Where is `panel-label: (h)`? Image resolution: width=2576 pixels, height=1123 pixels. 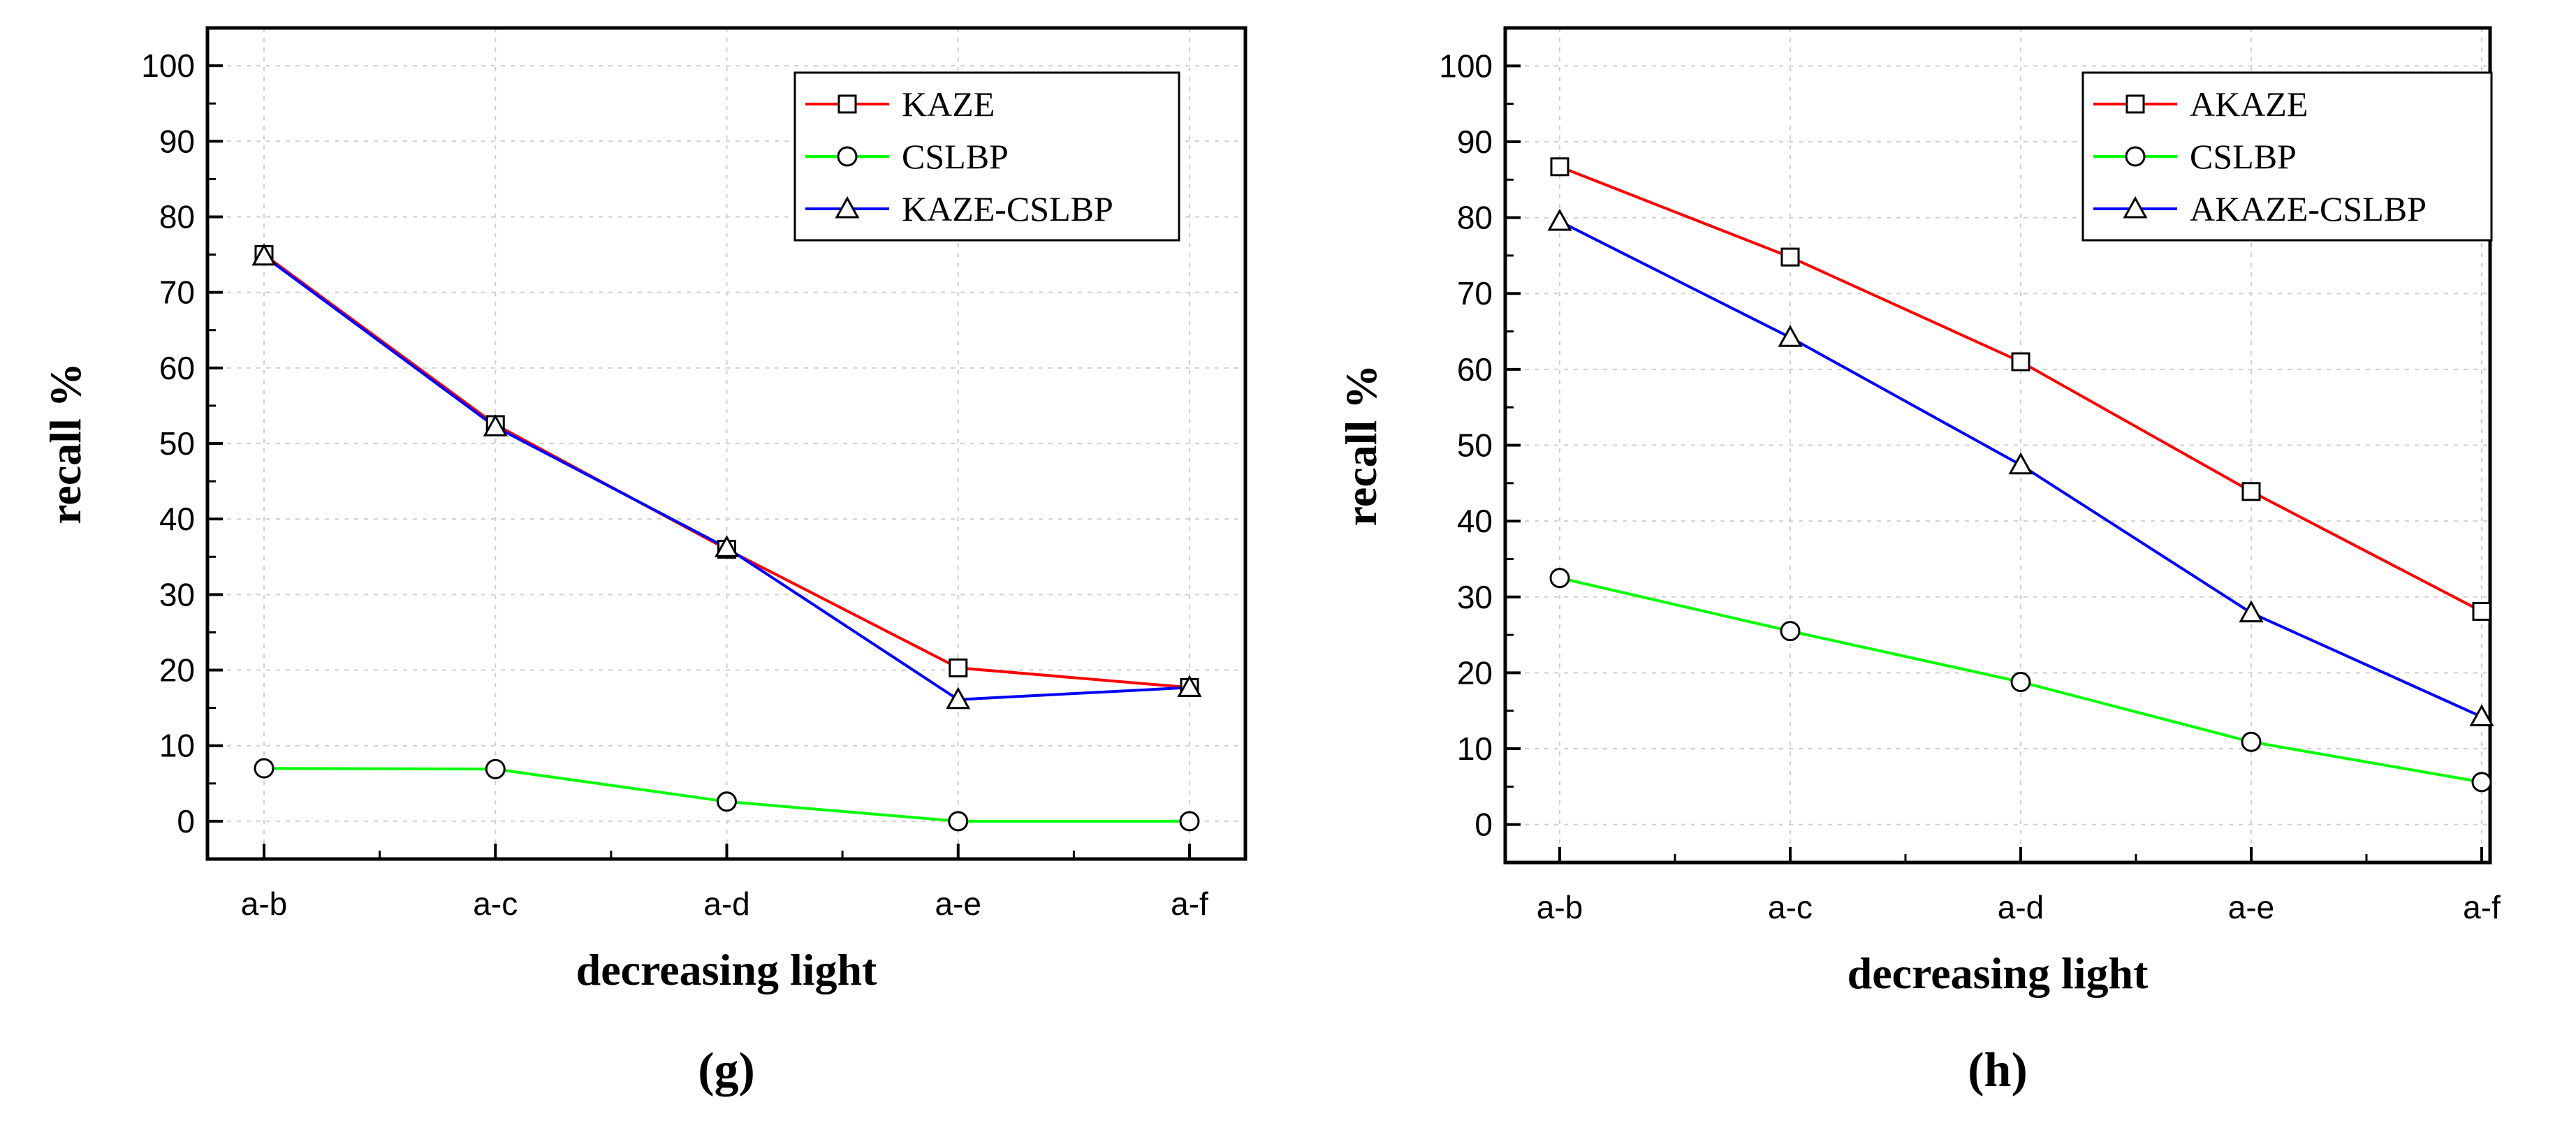 panel-label: (h) is located at coordinates (1998, 1070).